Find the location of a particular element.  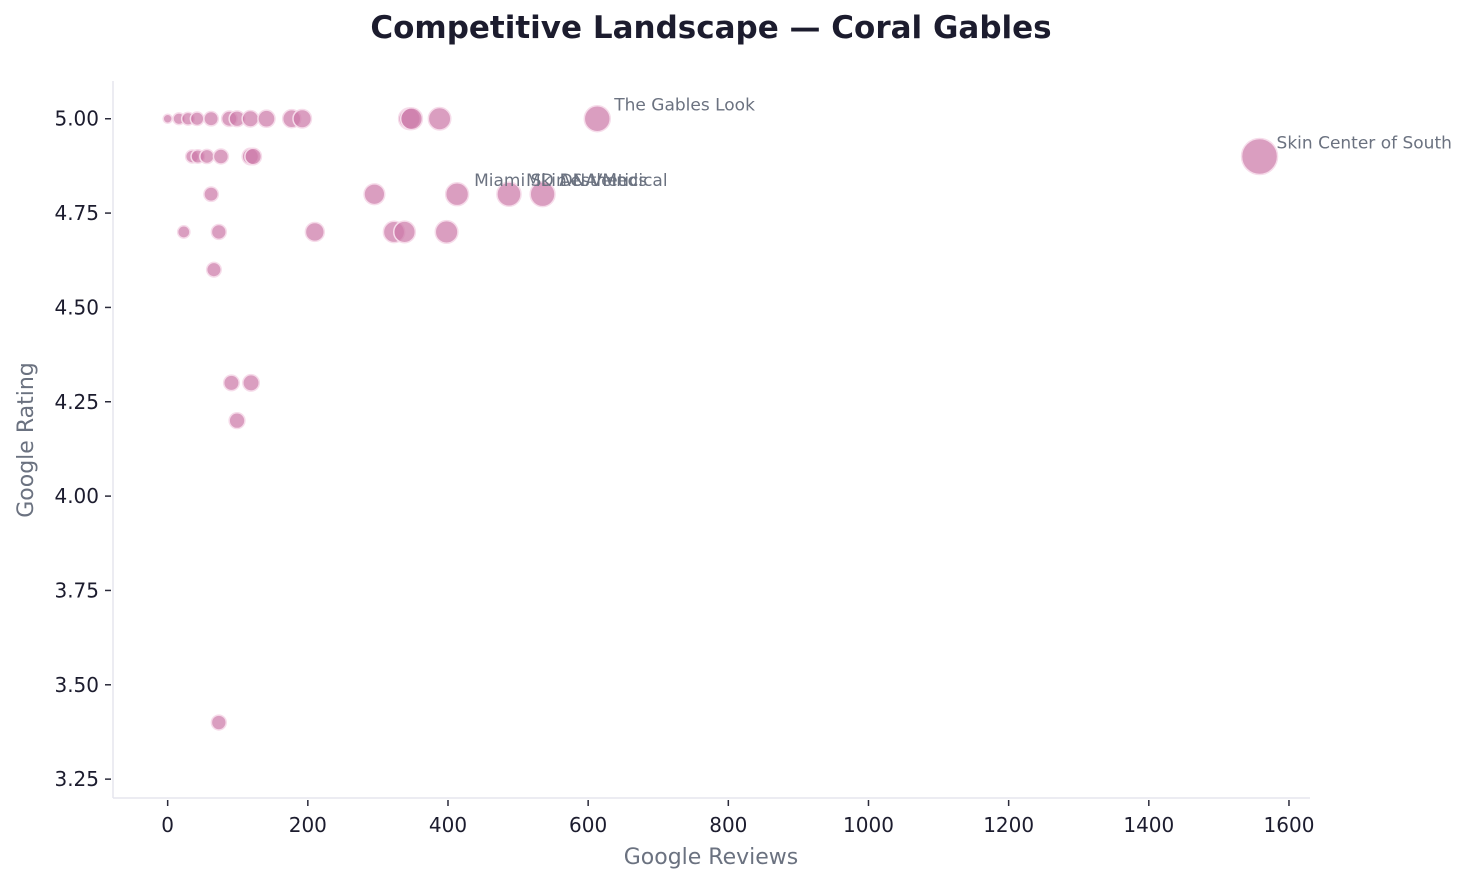

x-tick-label: 0 is located at coordinates (167, 825).